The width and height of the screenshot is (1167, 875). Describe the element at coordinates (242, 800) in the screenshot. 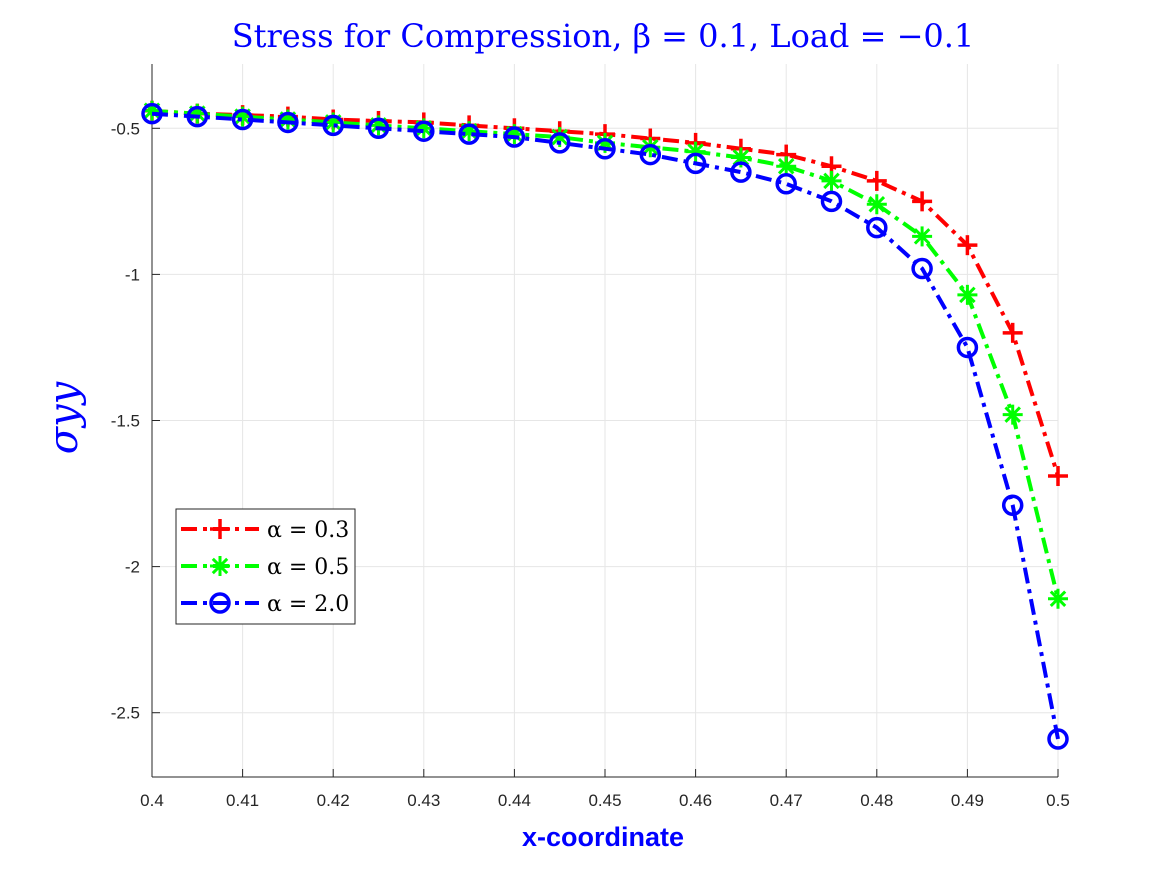

I see `x-tick-label: 0.41` at that location.